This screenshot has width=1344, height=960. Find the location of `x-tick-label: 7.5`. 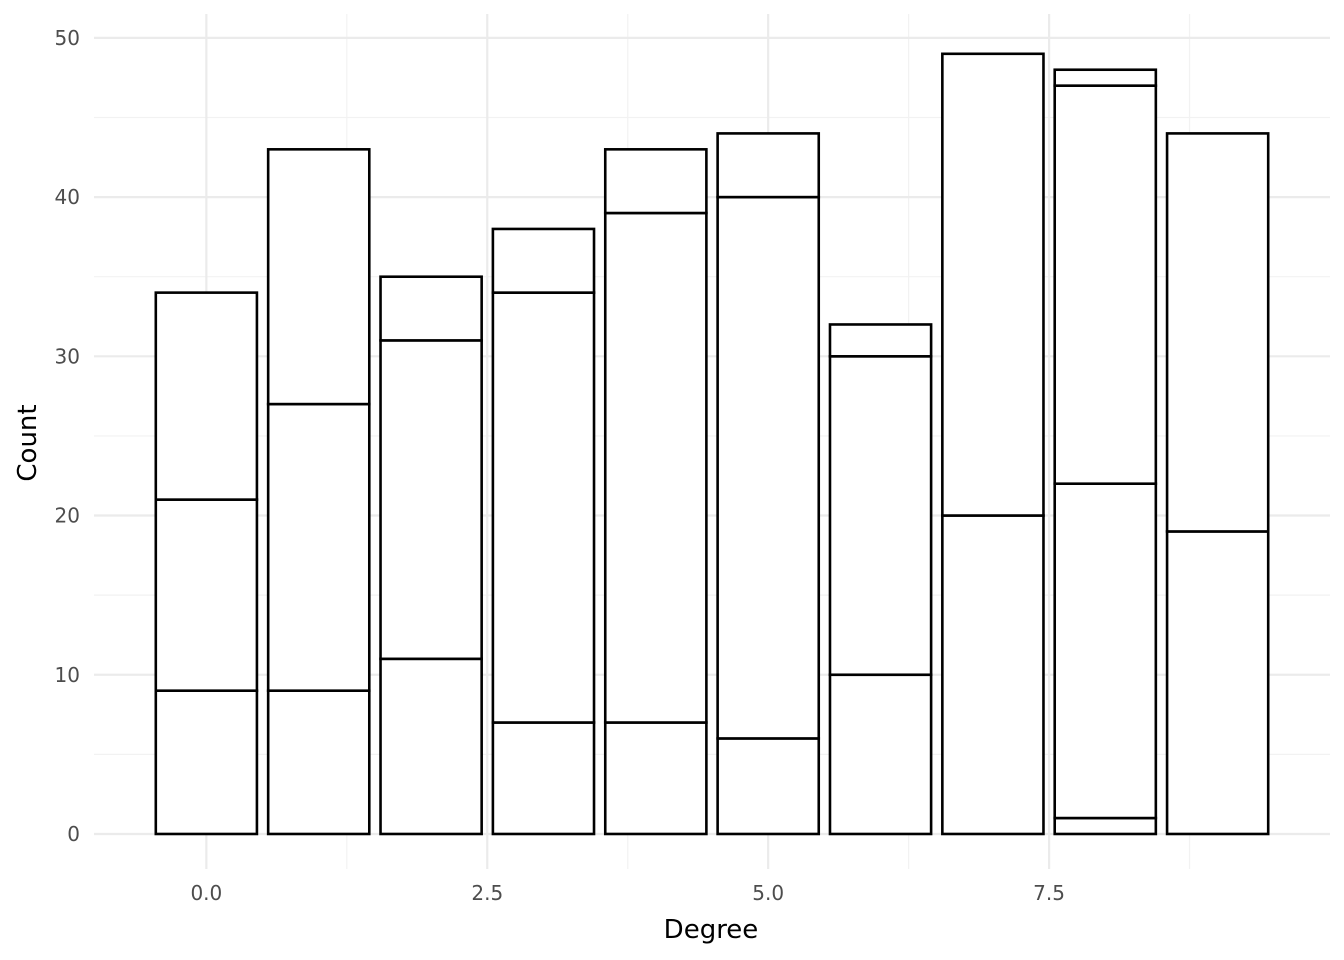

x-tick-label: 7.5 is located at coordinates (1049, 893).